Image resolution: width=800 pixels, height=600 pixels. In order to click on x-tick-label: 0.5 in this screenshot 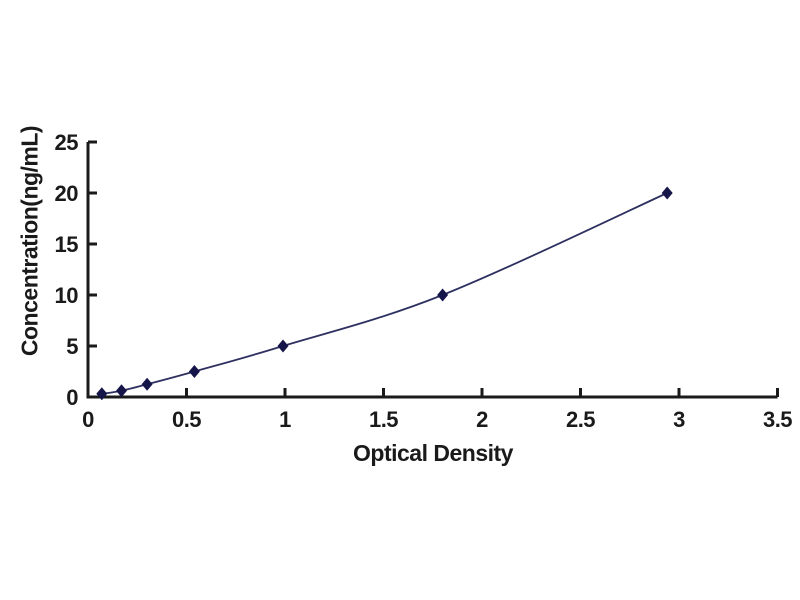, I will do `click(186, 419)`.